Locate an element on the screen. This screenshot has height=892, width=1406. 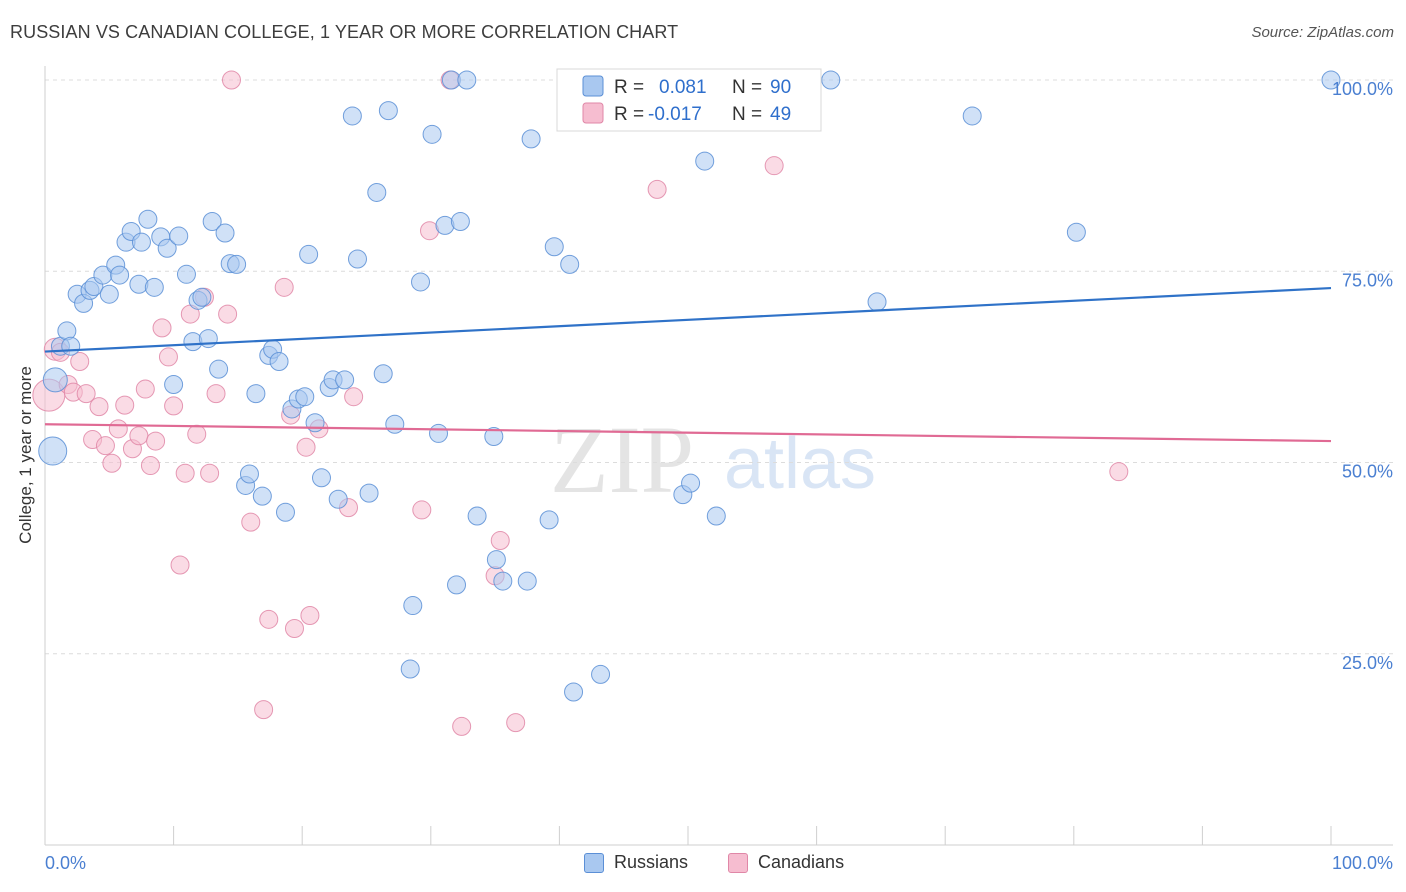
series-legend: Russians Canadians is located at coordinates (703, 865).